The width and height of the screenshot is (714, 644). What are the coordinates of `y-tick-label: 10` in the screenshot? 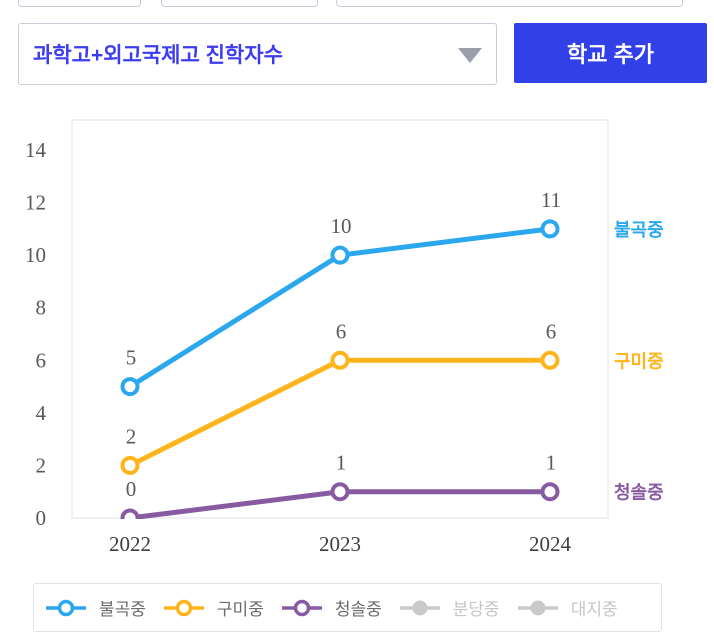 It's located at (35, 255).